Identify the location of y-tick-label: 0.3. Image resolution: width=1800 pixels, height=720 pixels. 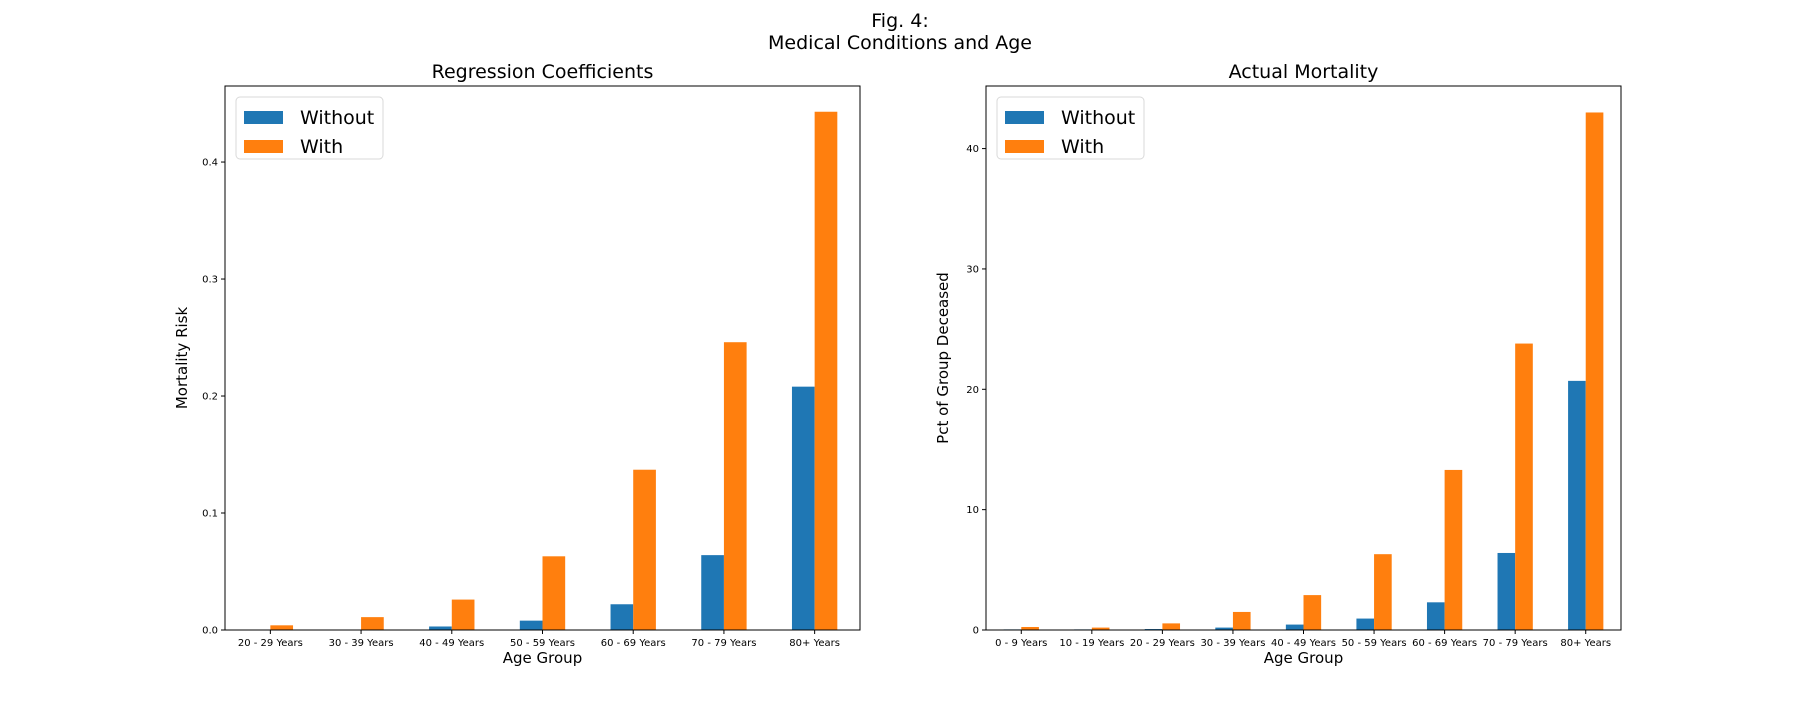
(210, 280).